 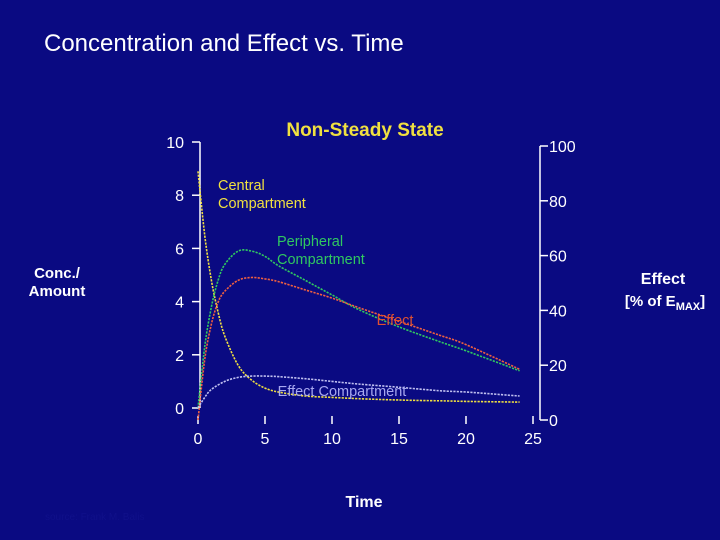 What do you see at coordinates (663, 279) in the screenshot?
I see `right-y-axis-title: Effect` at bounding box center [663, 279].